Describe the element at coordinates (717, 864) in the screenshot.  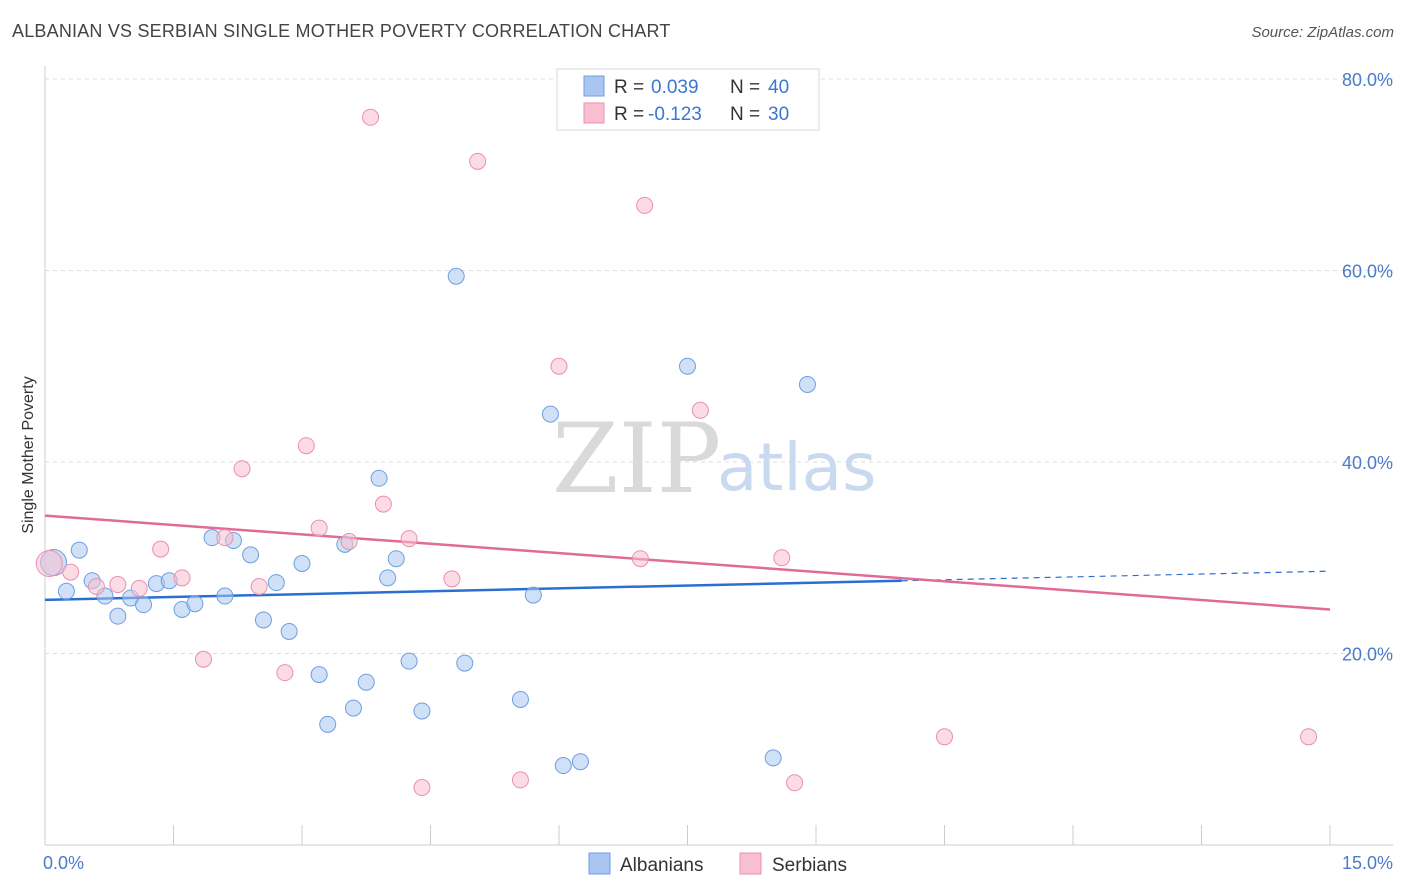
I see `bottom-legend: Albanians Serbians` at that location.